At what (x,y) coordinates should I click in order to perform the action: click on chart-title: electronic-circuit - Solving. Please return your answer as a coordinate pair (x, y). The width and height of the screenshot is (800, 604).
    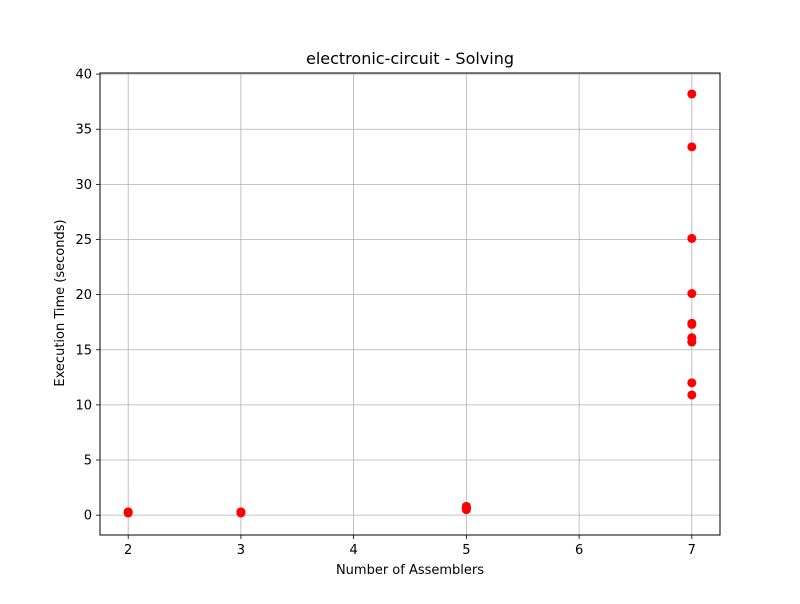
    Looking at the image, I should click on (410, 58).